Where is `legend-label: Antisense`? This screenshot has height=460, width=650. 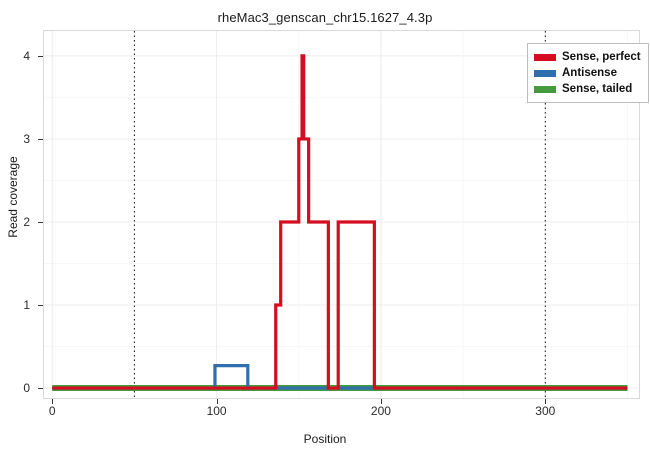
legend-label: Antisense is located at coordinates (589, 73).